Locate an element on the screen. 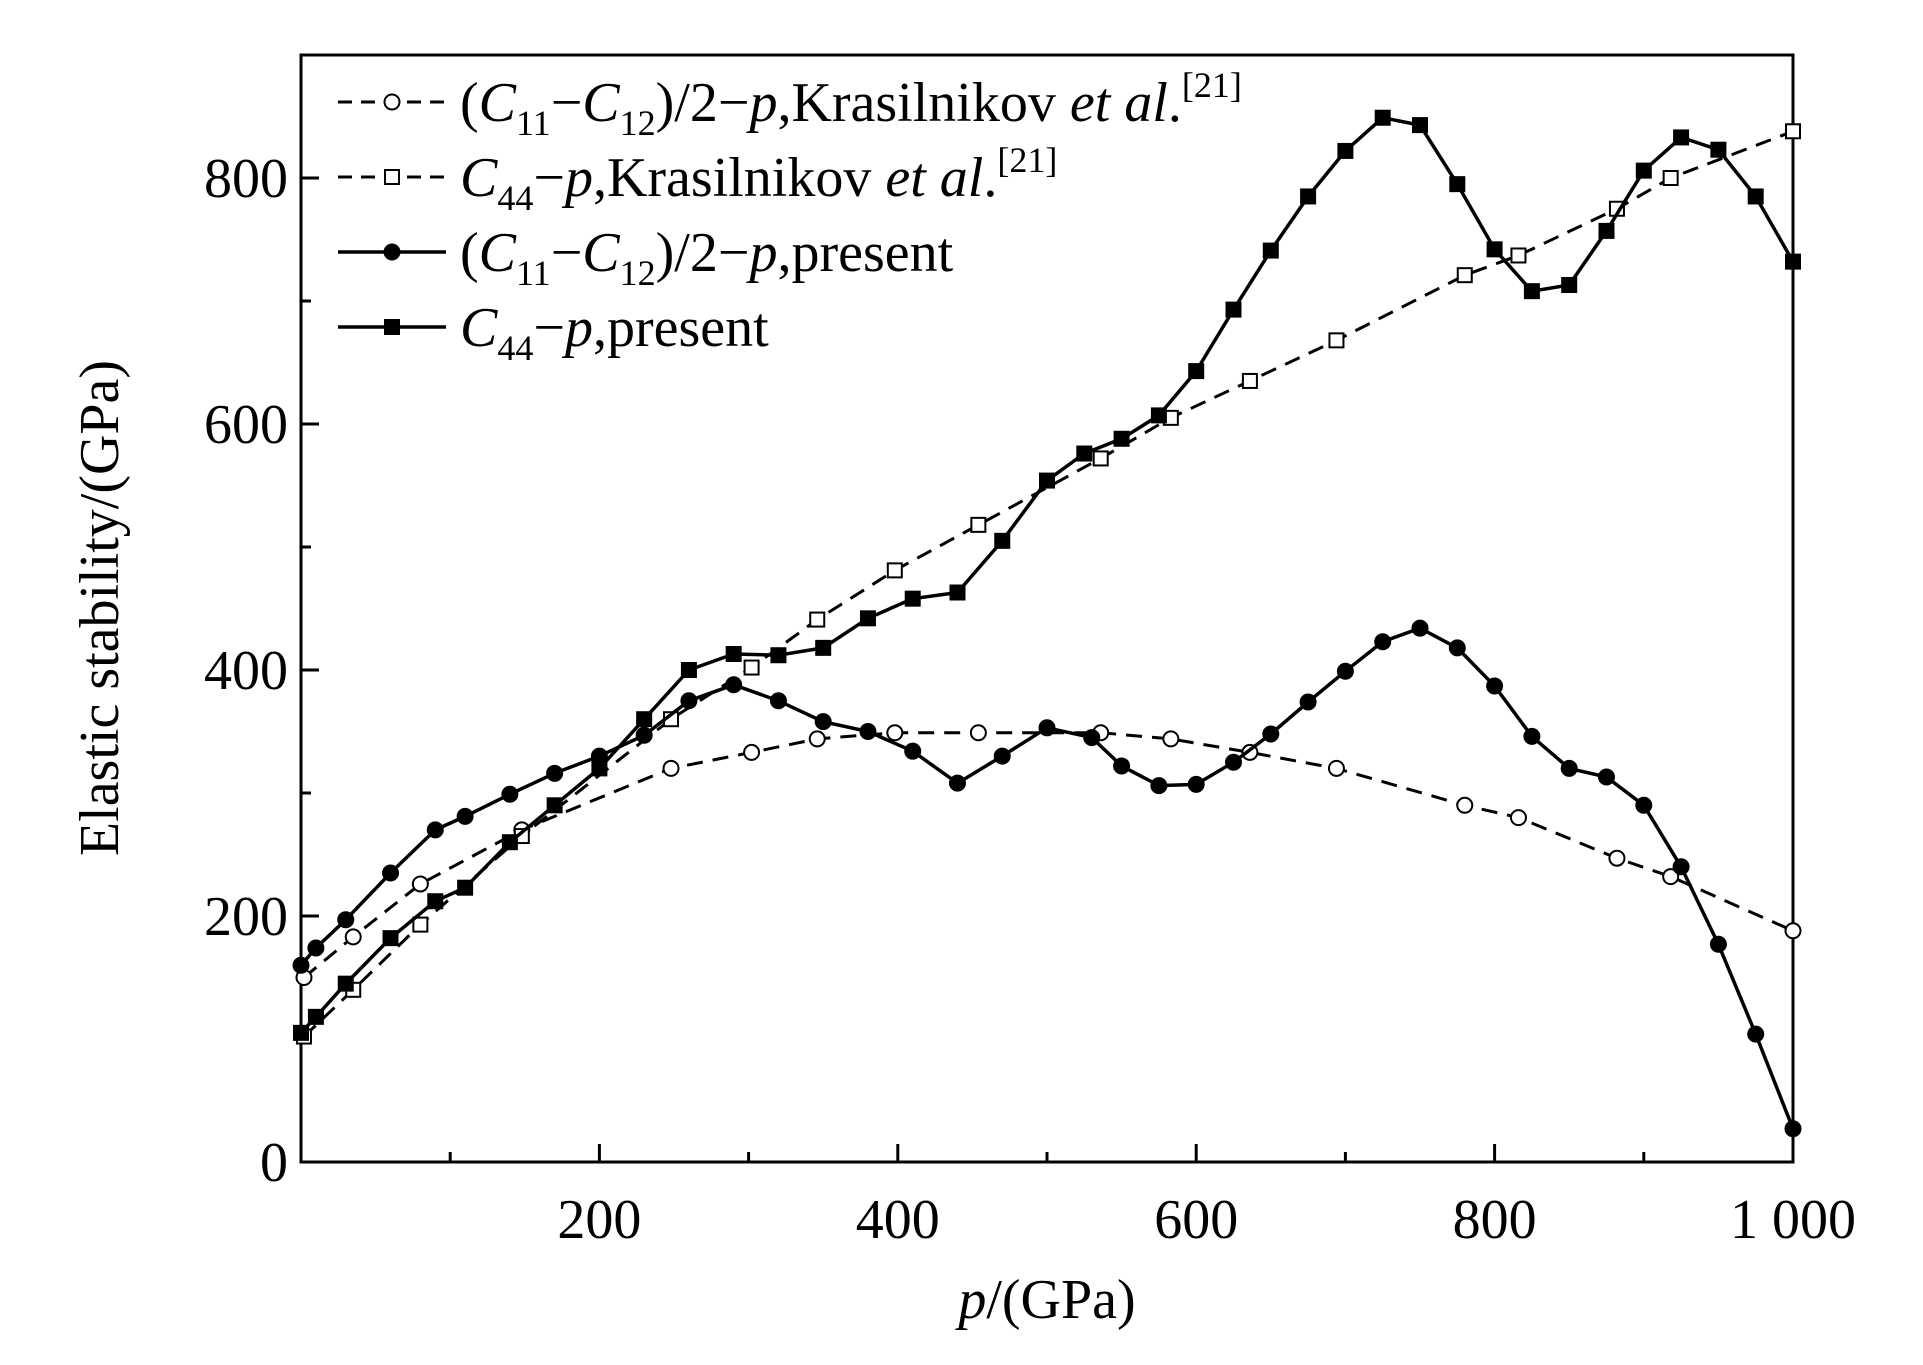  x-axis-label-unit: /(GPa) is located at coordinates (1060, 1300).